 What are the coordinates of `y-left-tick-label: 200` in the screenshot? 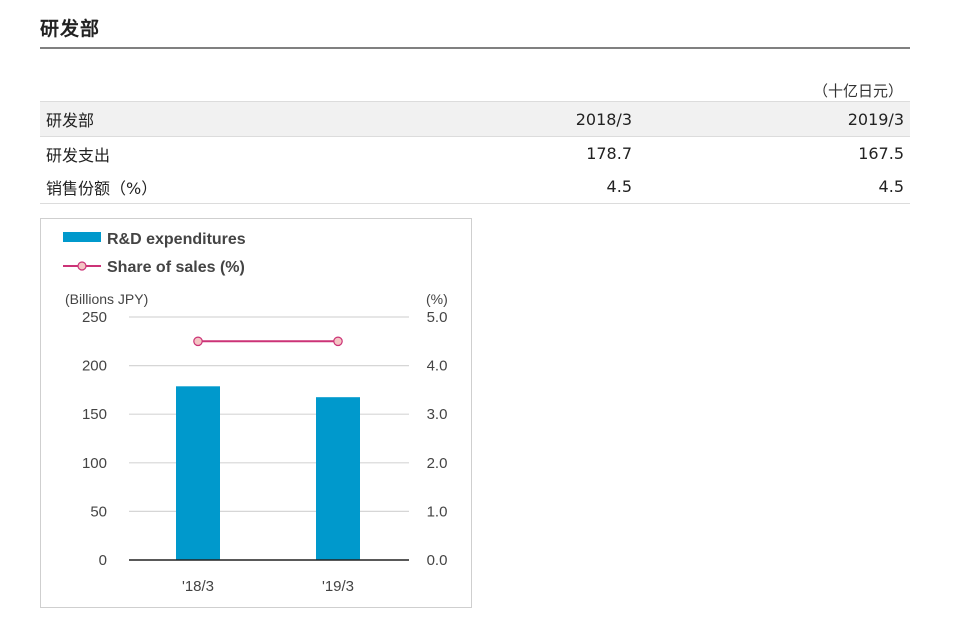 It's located at (94, 366).